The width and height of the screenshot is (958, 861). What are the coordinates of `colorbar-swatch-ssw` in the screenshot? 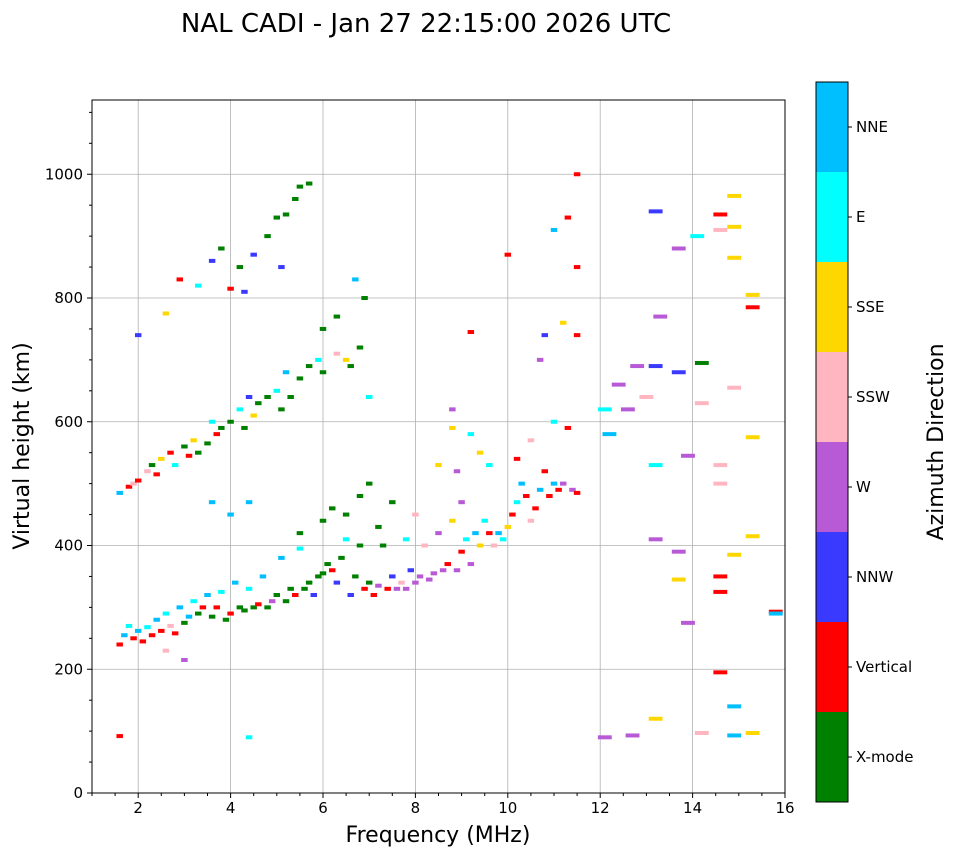 It's located at (832, 397).